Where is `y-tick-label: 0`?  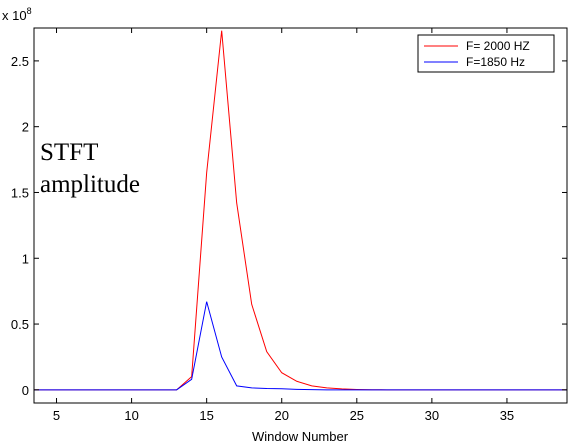
y-tick-label: 0 is located at coordinates (25, 390).